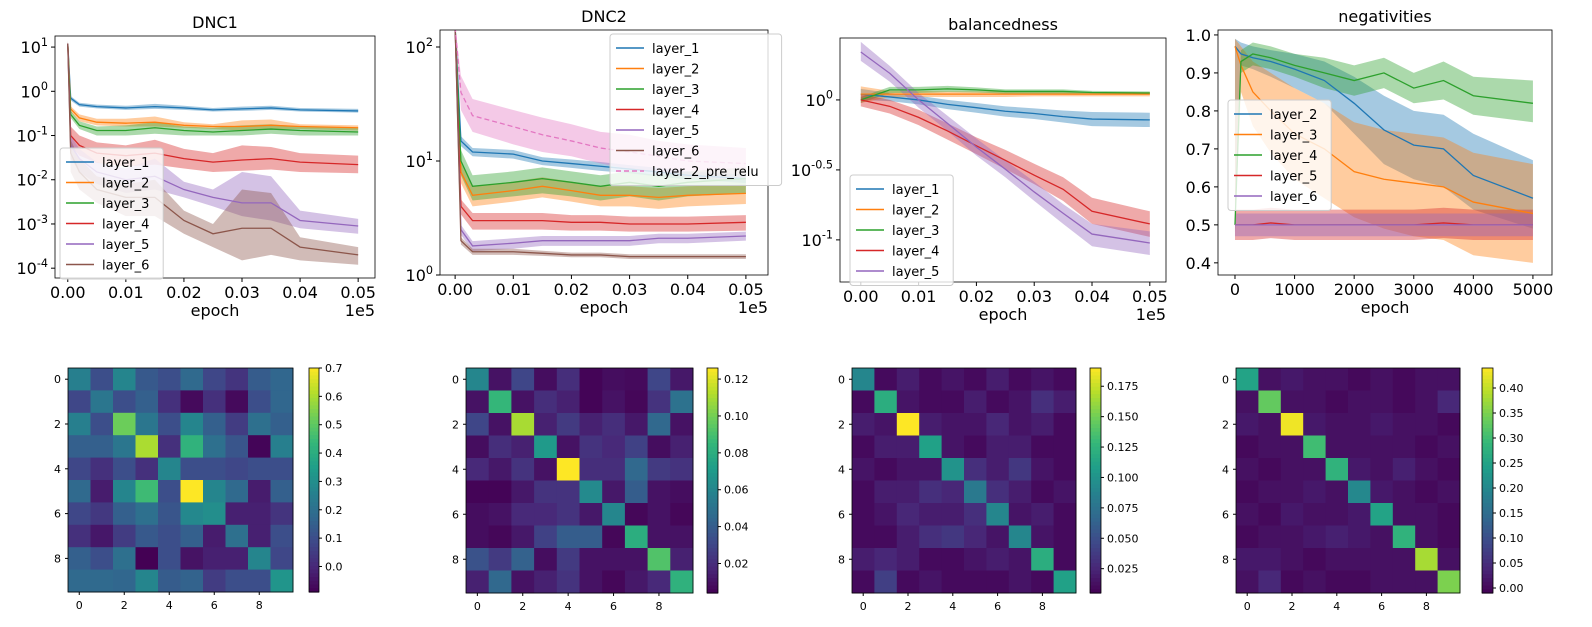 This screenshot has width=1592, height=627. What do you see at coordinates (1292, 606) in the screenshot?
I see `x-tick-label: 2` at bounding box center [1292, 606].